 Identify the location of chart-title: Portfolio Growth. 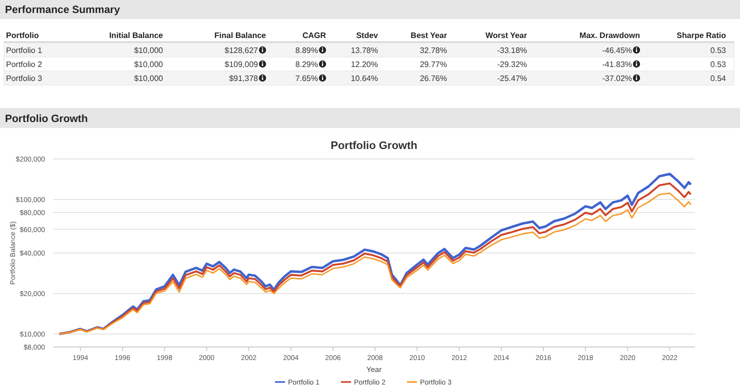
(46, 119).